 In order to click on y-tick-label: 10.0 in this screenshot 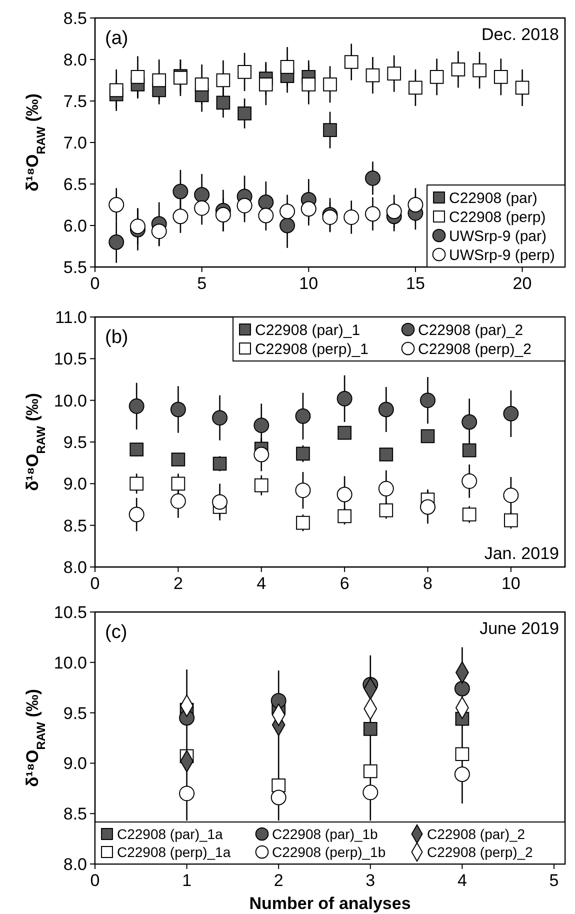, I will do `click(70, 400)`.